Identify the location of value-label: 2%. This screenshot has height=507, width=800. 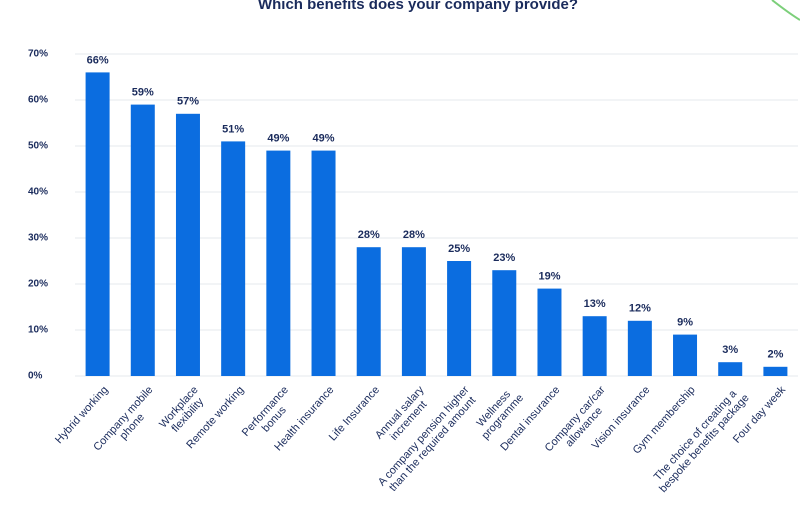
(775, 355).